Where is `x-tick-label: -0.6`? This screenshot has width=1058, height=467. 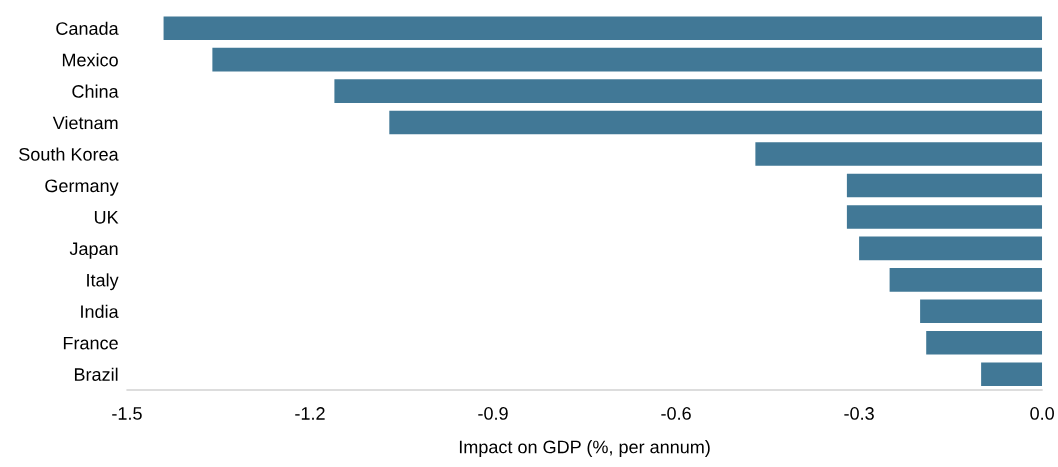 x-tick-label: -0.6 is located at coordinates (676, 413).